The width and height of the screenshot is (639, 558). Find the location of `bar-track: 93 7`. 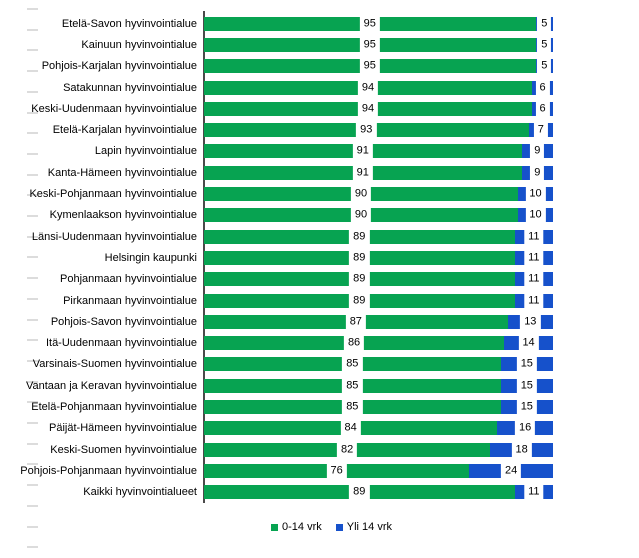

bar-track: 93 7 is located at coordinates (378, 130).